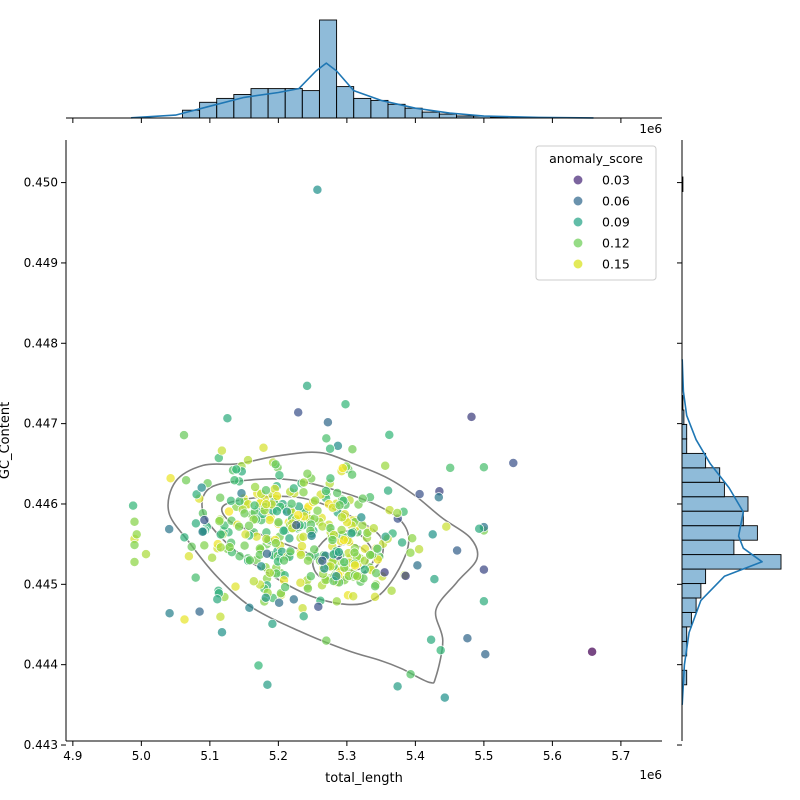  I want to click on x-tick-label: 5.6, so click(552, 756).